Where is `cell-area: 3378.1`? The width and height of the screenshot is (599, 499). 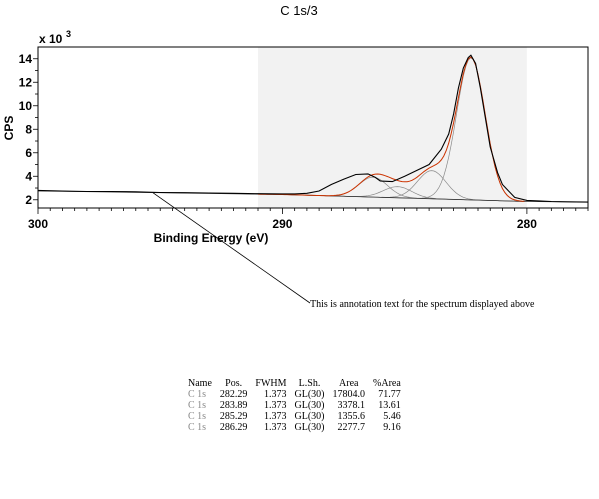
cell-area: 3378.1 is located at coordinates (351, 405).